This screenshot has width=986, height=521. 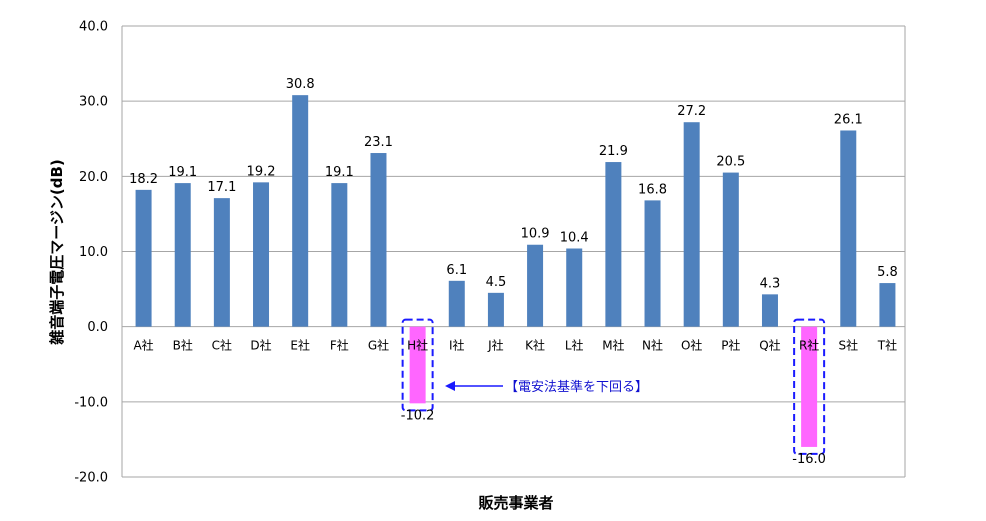 I want to click on x-tick-label: B社, so click(x=183, y=345).